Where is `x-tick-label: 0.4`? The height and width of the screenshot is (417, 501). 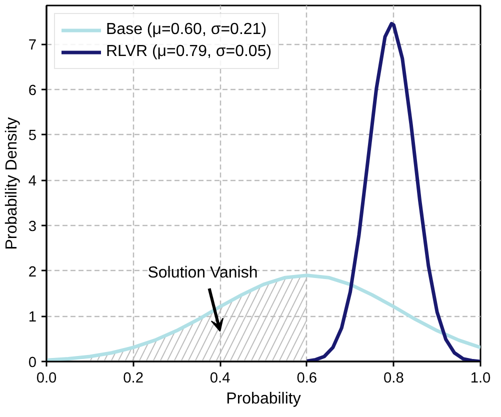 x-tick-label: 0.4 is located at coordinates (220, 378).